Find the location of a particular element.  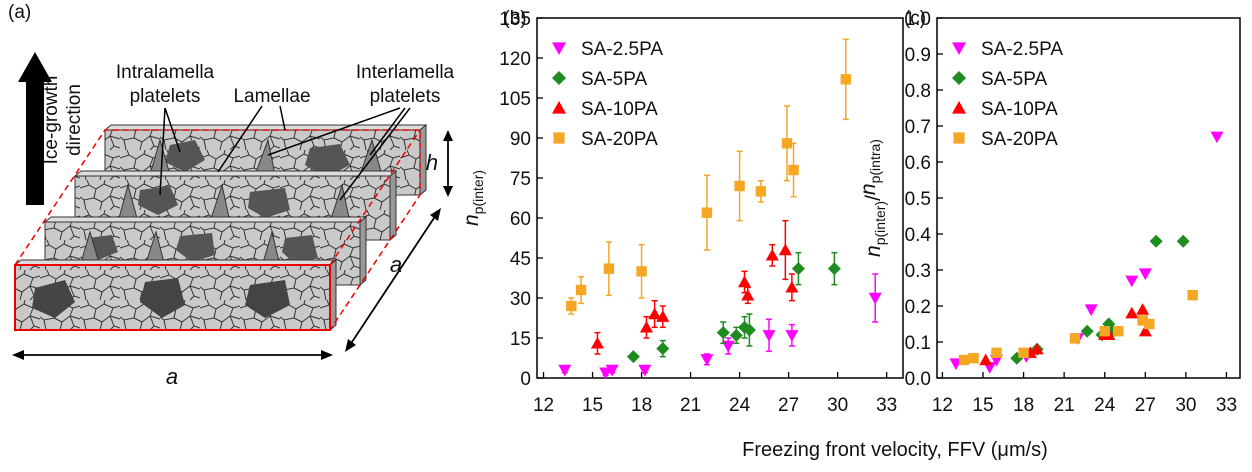

interlamella-label: Interlamella is located at coordinates (405, 72).